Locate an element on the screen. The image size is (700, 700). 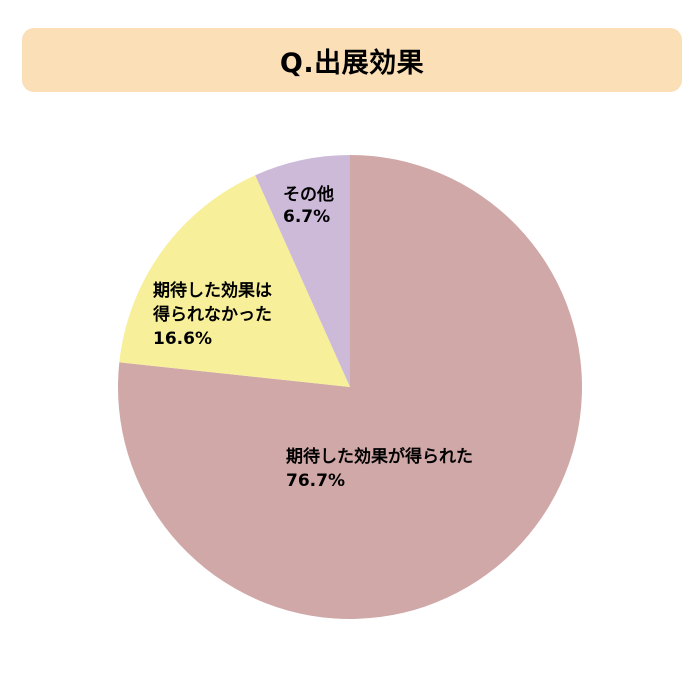
slice-label: 期待した効果が得られた is located at coordinates (379, 456).